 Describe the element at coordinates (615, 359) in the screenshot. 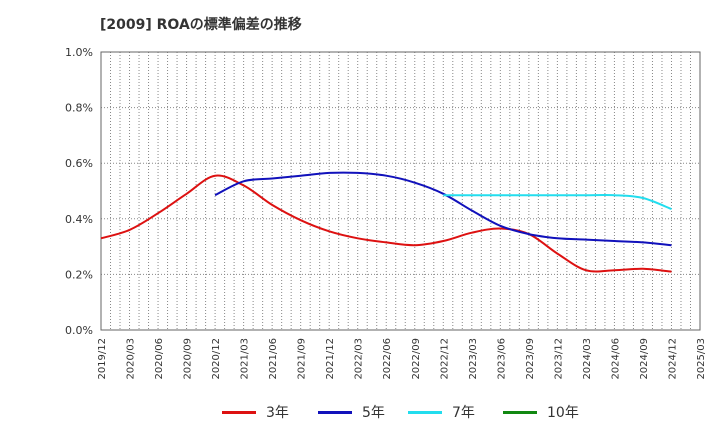

I see `x-tick-label: 2024/06` at that location.